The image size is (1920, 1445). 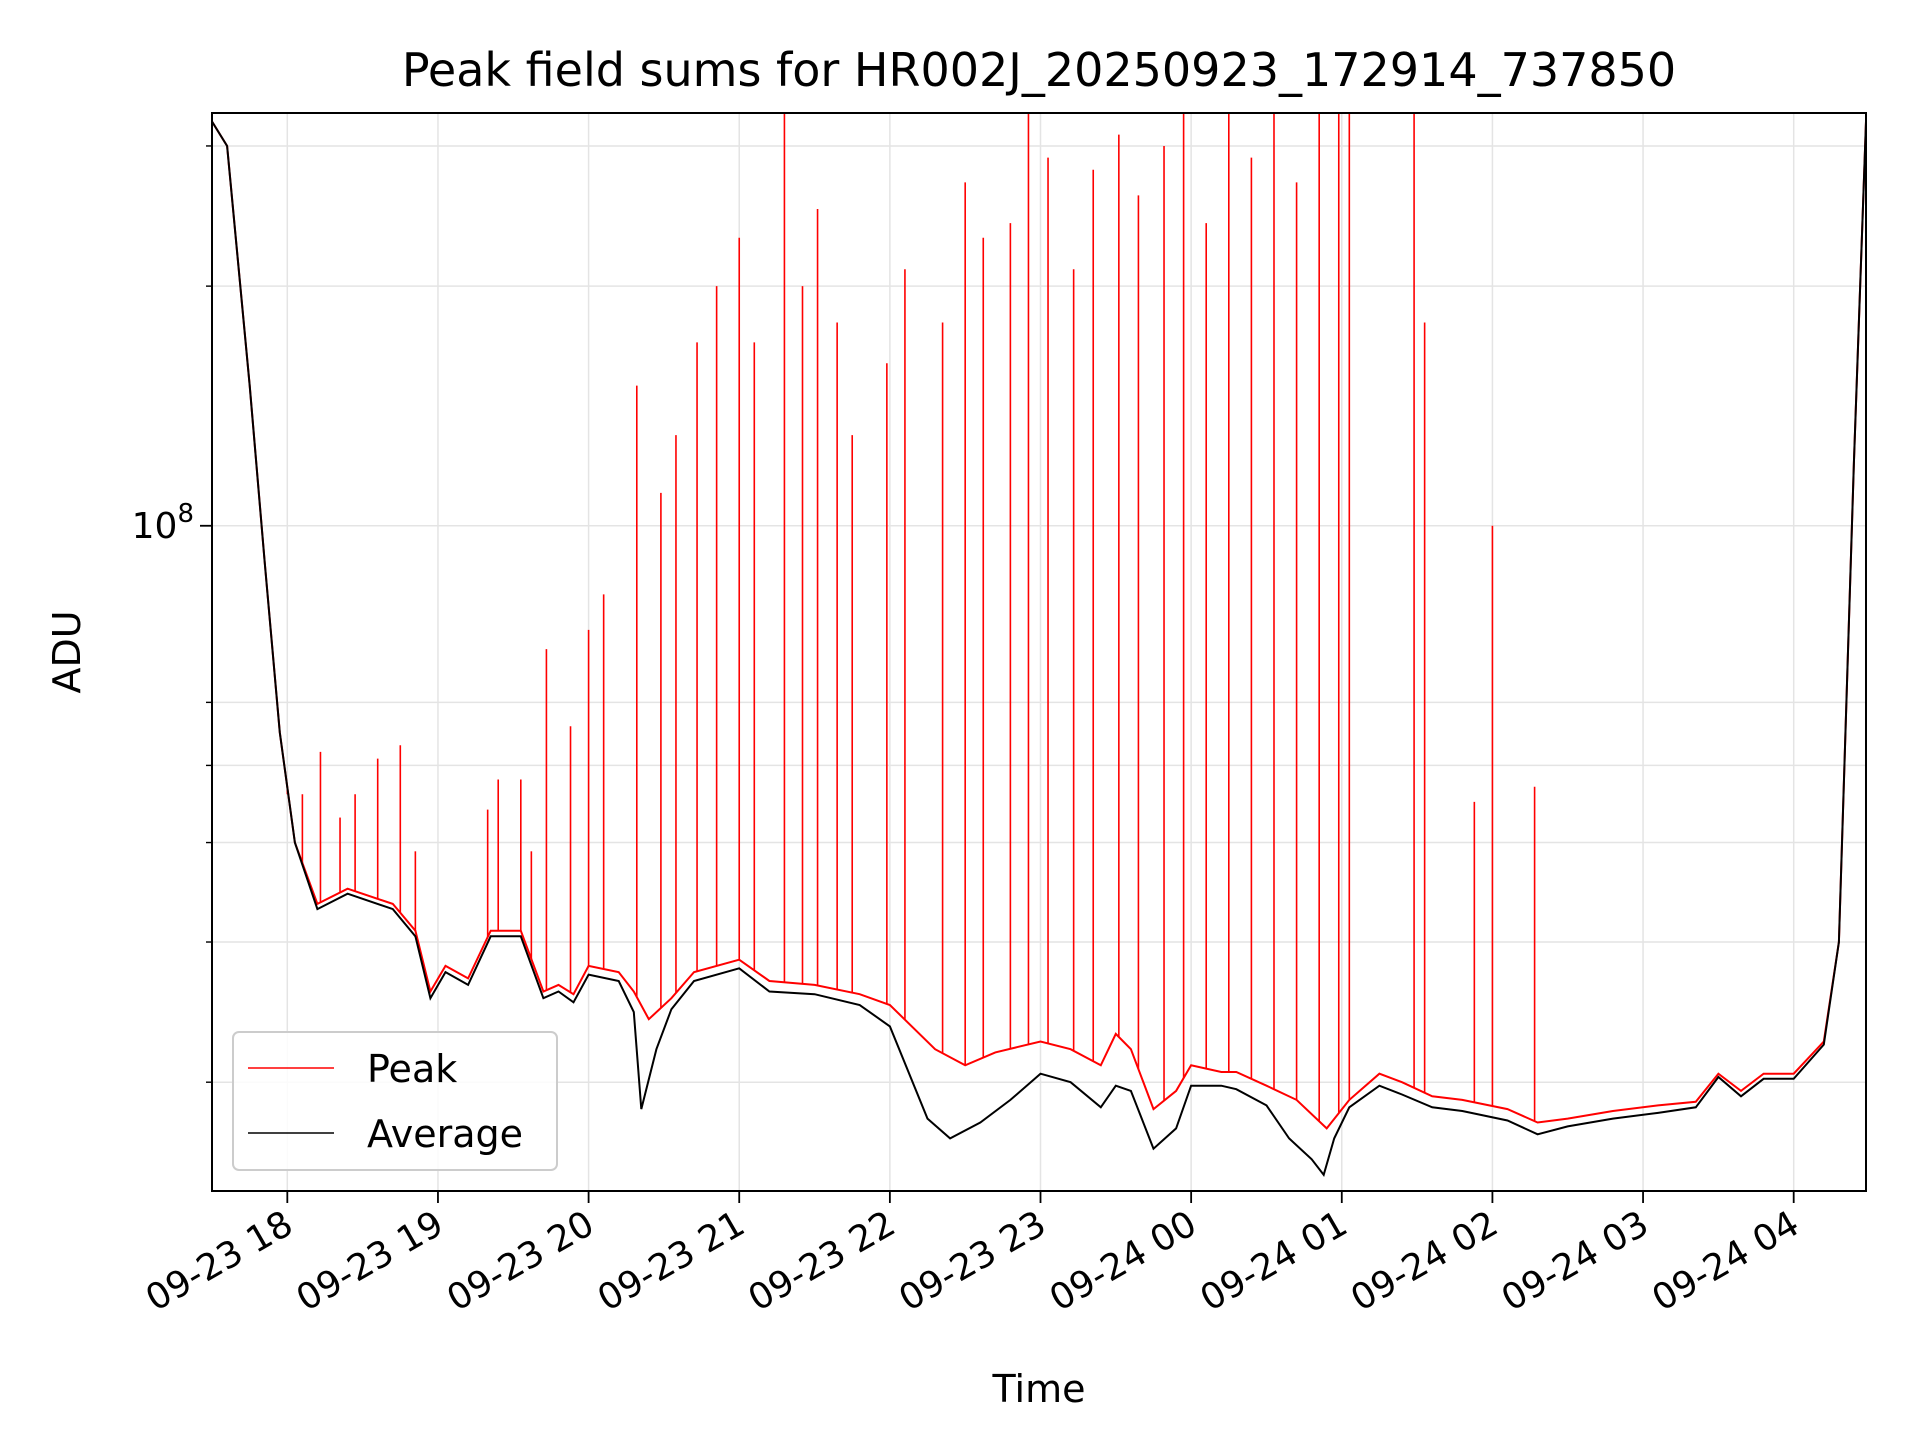 What do you see at coordinates (1039, 1389) in the screenshot?
I see `x-axis-label: Time` at bounding box center [1039, 1389].